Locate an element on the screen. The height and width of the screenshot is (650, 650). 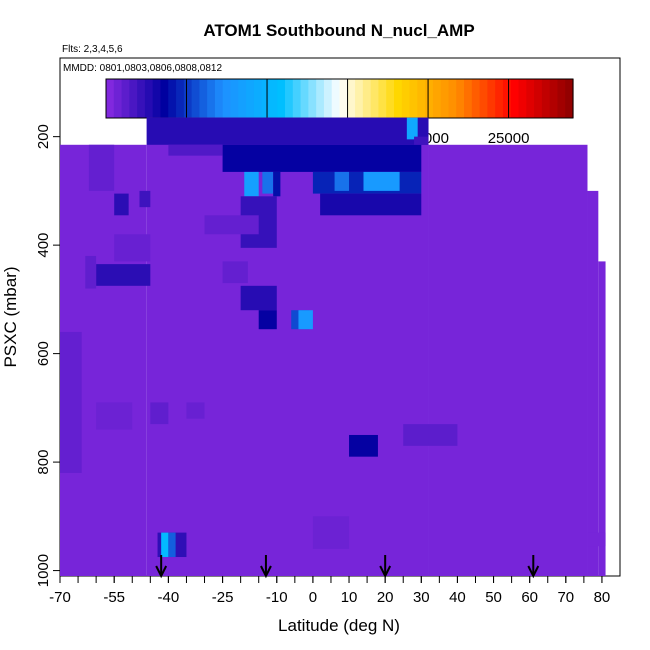
flight-markers is located at coordinates (347, 567).